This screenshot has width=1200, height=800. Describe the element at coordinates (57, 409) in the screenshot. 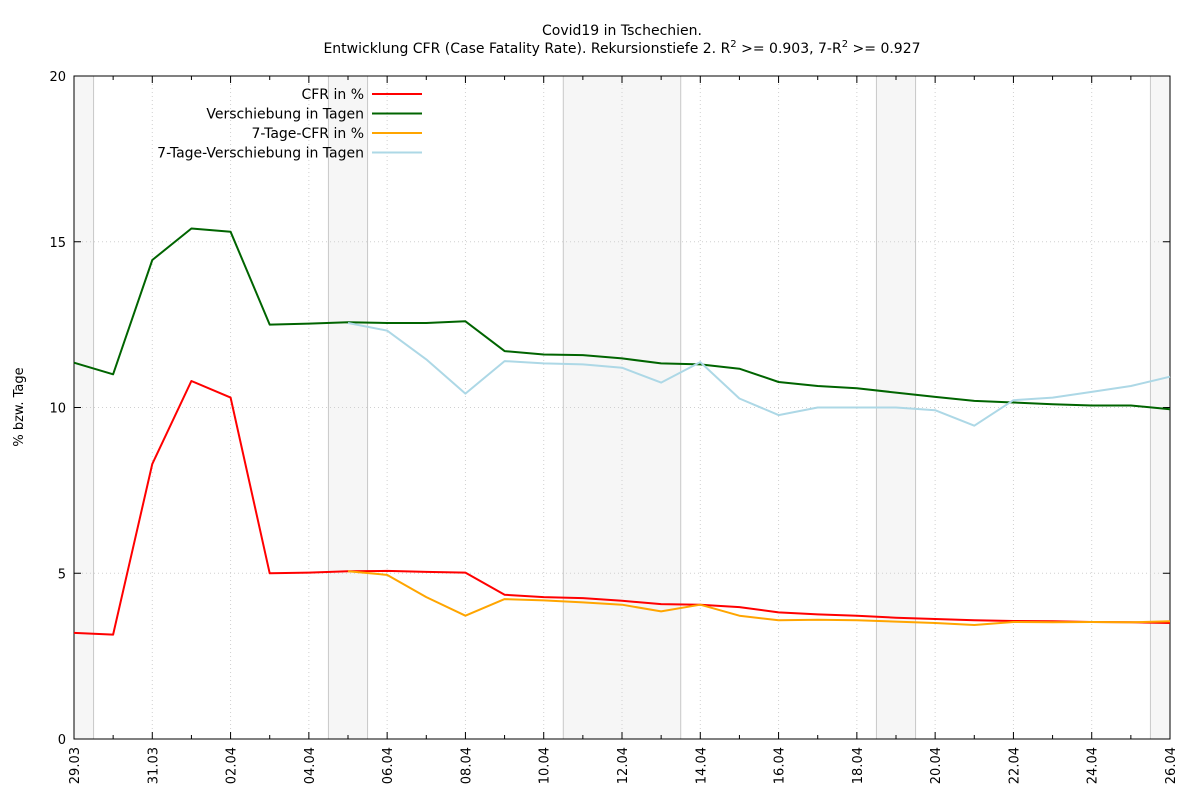

I see `y-tick-label: 10` at that location.